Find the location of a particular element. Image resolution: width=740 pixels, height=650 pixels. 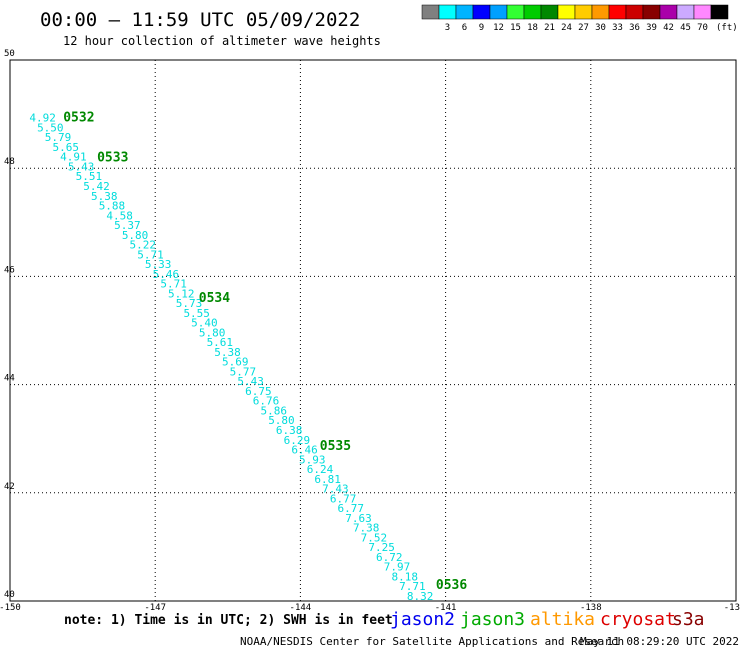

legend-label: 36 is located at coordinates (634, 28).